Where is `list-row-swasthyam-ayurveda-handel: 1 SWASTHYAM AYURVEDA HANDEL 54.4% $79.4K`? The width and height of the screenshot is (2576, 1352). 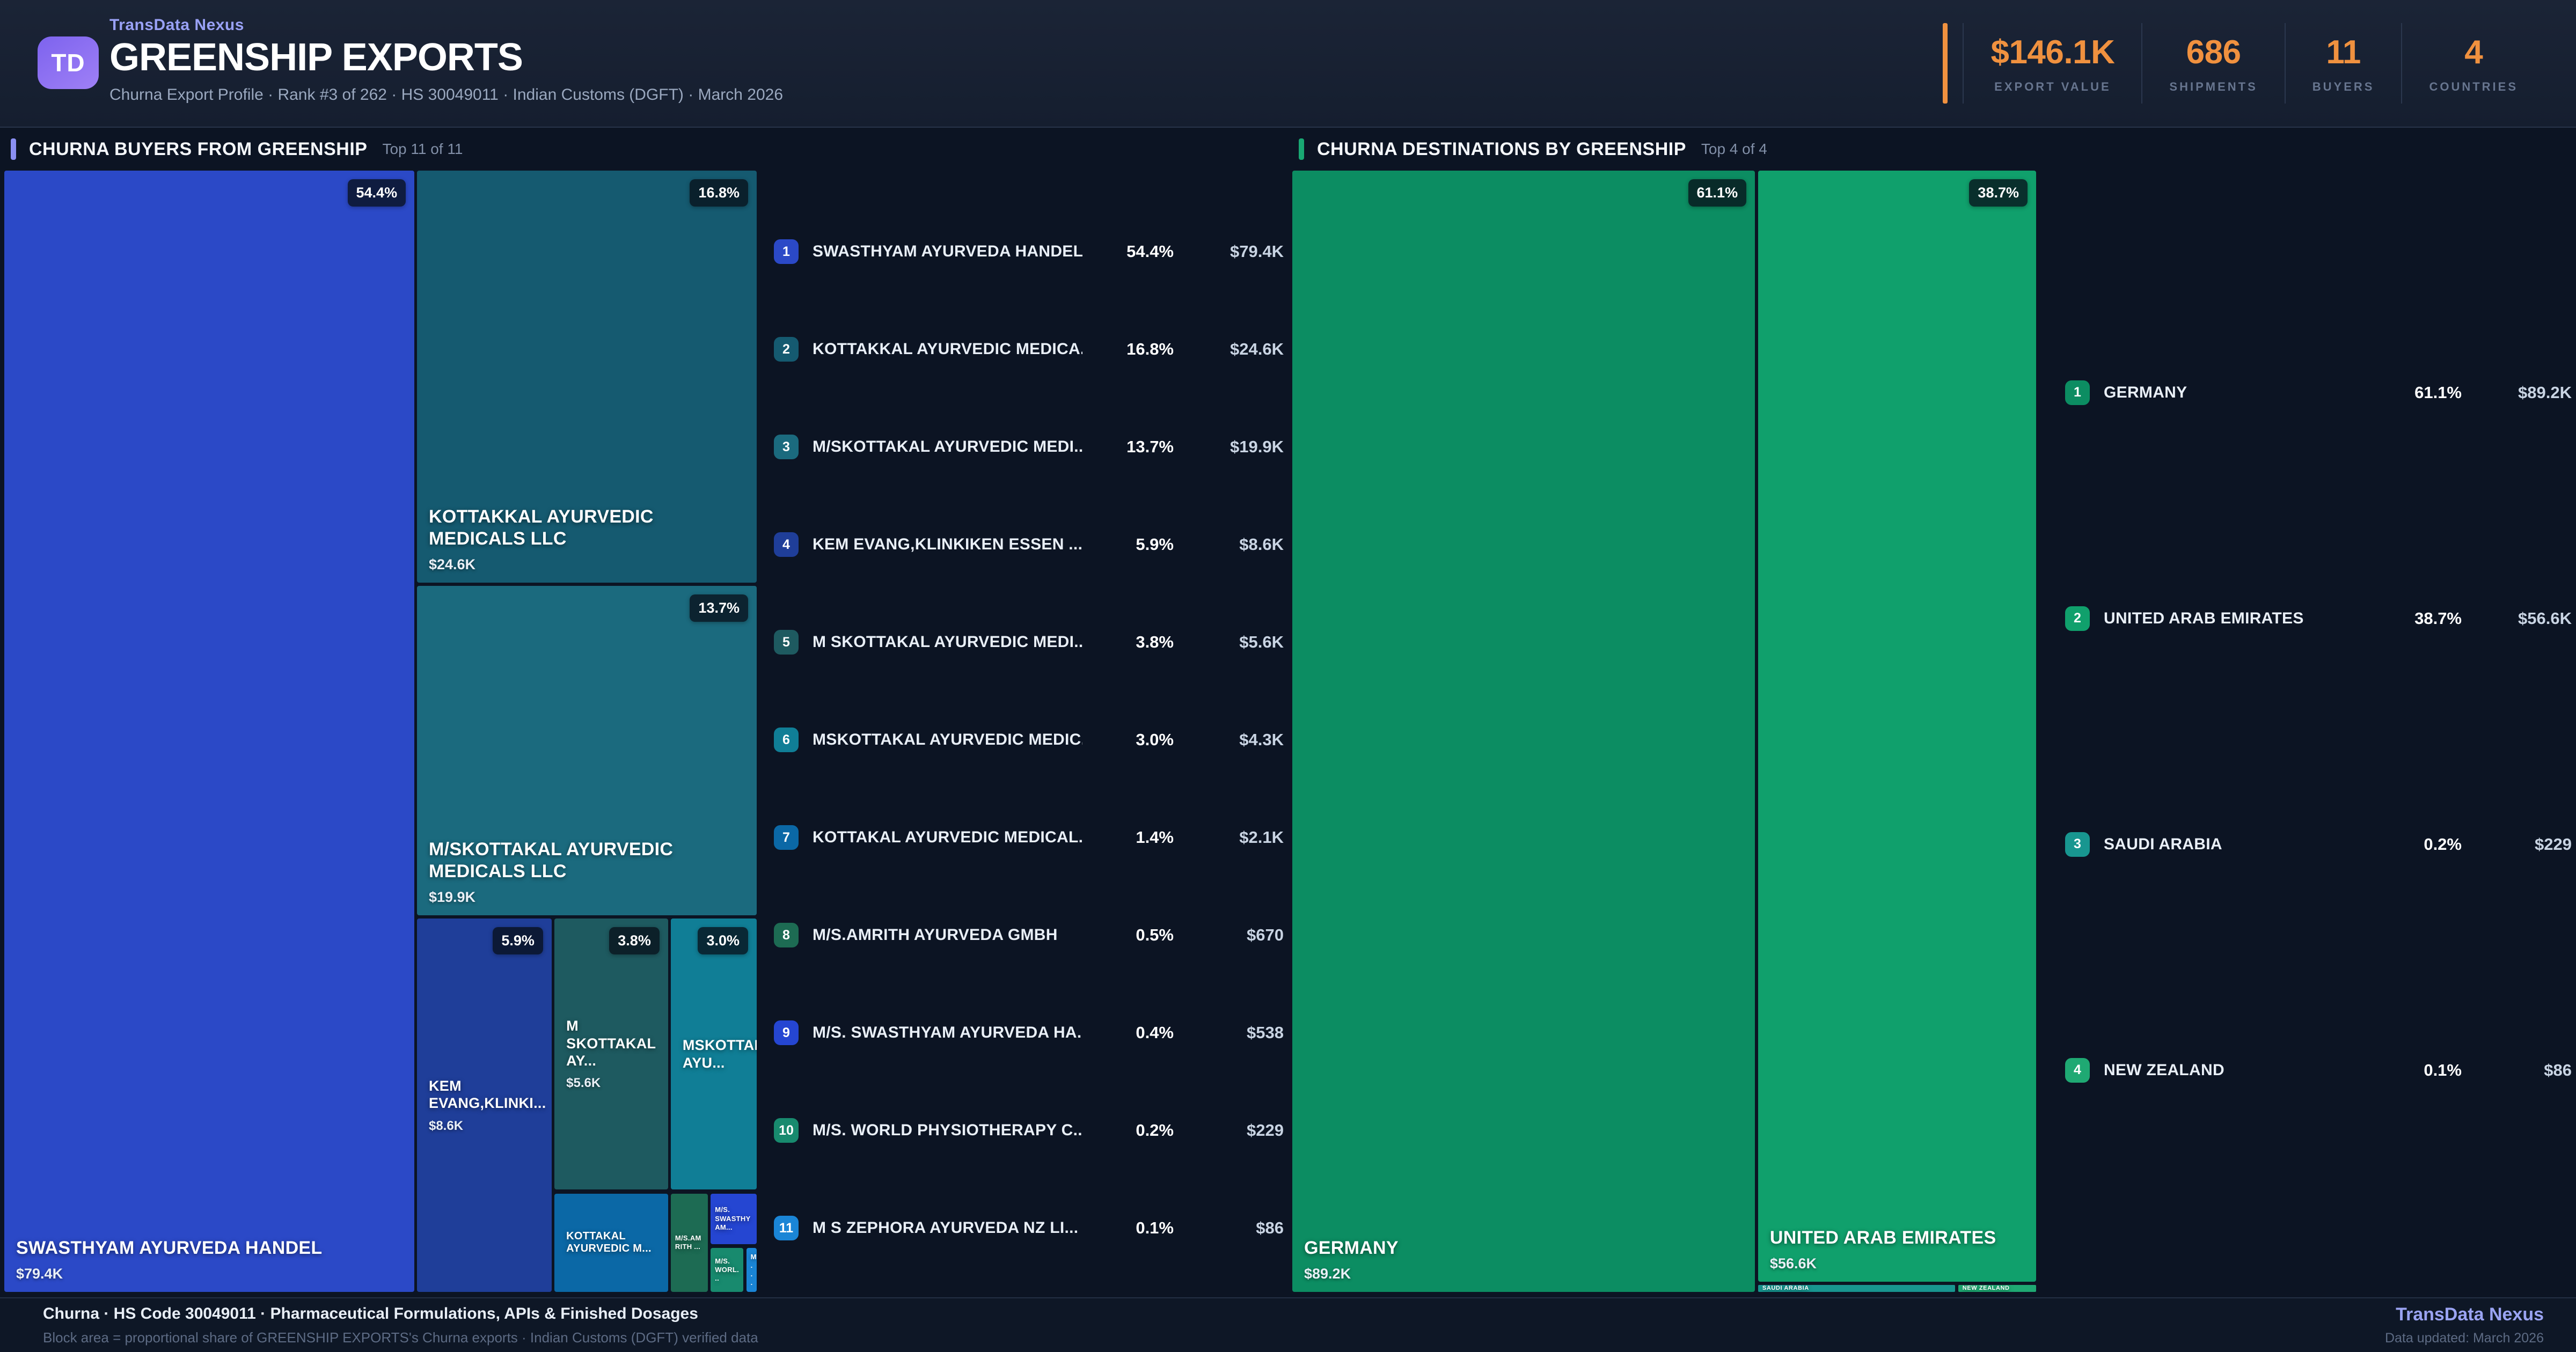
list-row-swasthyam-ayurveda-handel: 1 SWASTHYAM AYURVEDA HANDEL 54.4% $79.4K is located at coordinates (1029, 251).